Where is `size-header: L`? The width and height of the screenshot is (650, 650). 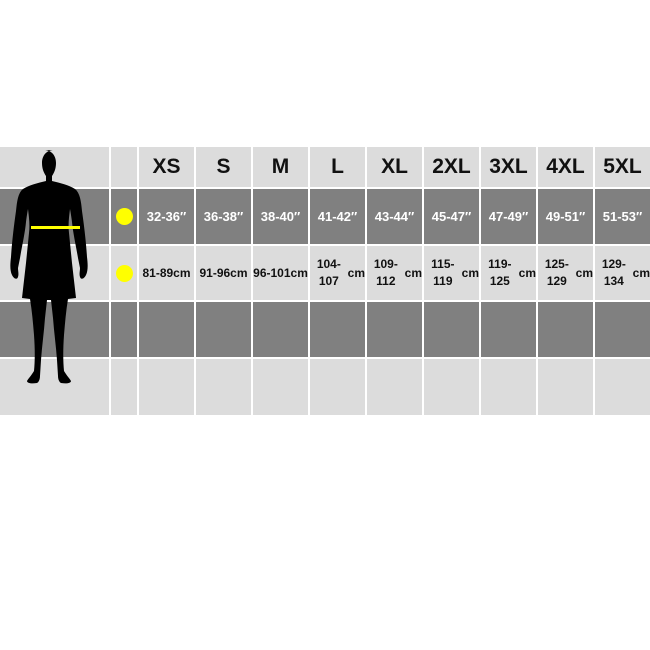
size-header: L is located at coordinates (337, 167).